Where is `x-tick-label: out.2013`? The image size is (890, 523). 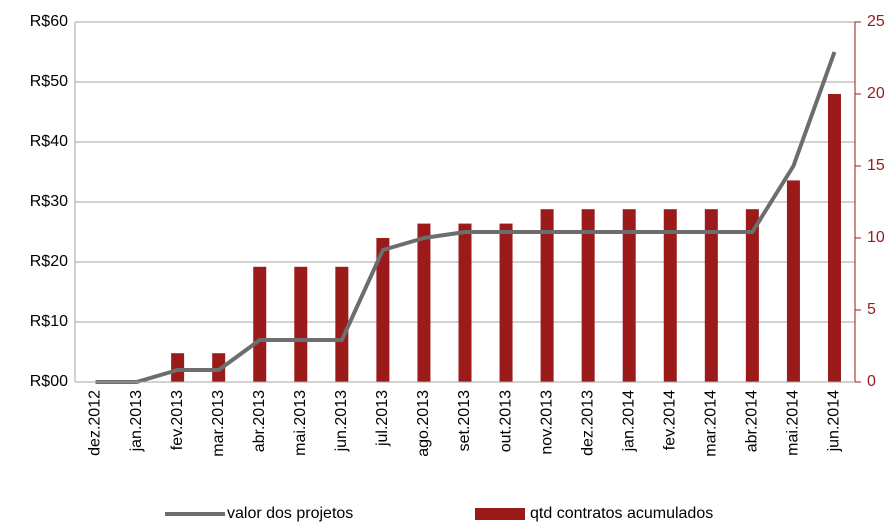
x-tick-label: out.2013 is located at coordinates (505, 421).